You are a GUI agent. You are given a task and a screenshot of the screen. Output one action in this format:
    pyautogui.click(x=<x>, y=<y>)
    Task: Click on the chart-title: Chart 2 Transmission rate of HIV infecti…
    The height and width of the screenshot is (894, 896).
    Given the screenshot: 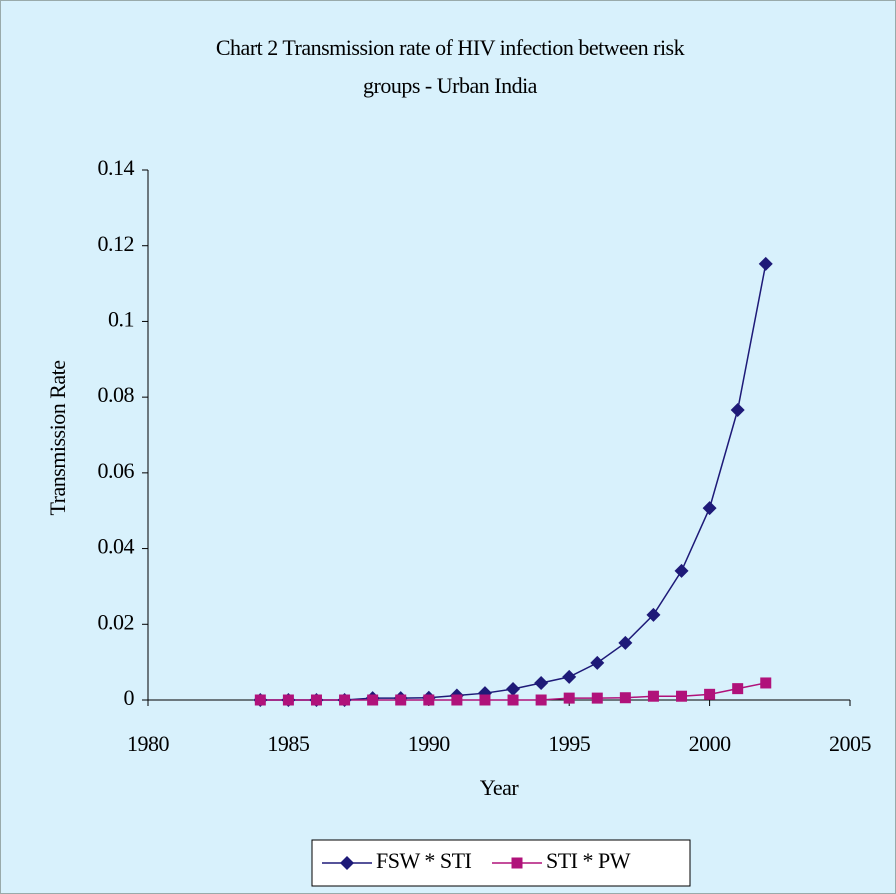 What is the action you would take?
    pyautogui.click(x=450, y=47)
    